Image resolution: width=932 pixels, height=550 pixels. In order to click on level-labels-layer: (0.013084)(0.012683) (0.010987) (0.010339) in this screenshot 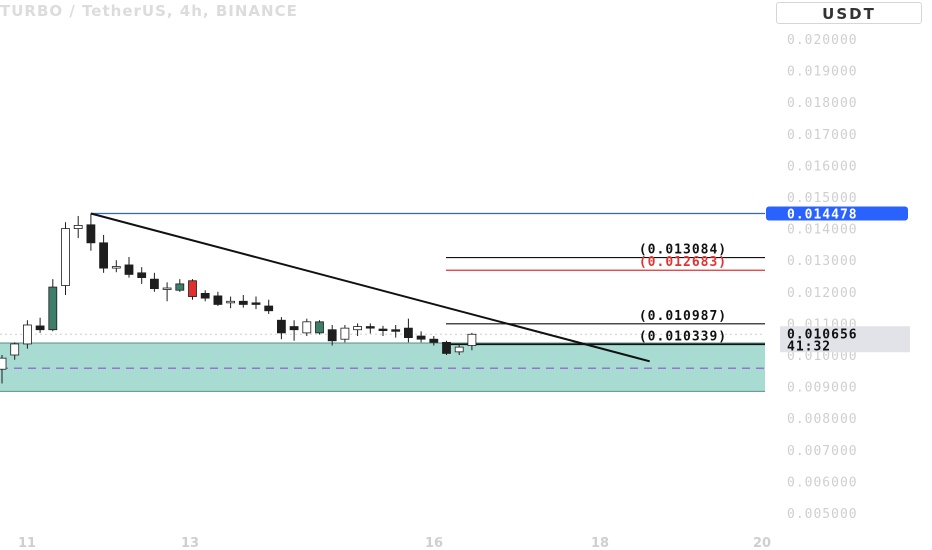, I will do `click(683, 294)`.